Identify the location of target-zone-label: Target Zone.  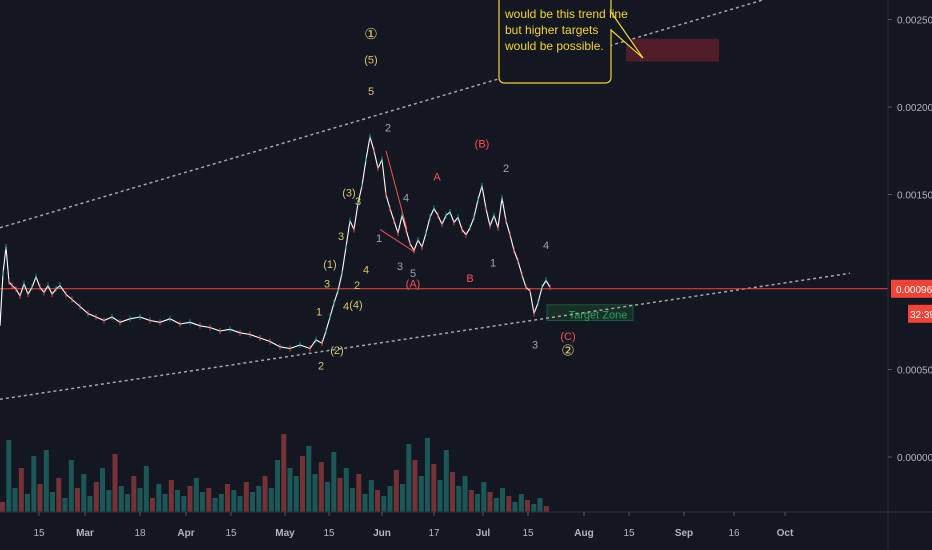
(598, 316).